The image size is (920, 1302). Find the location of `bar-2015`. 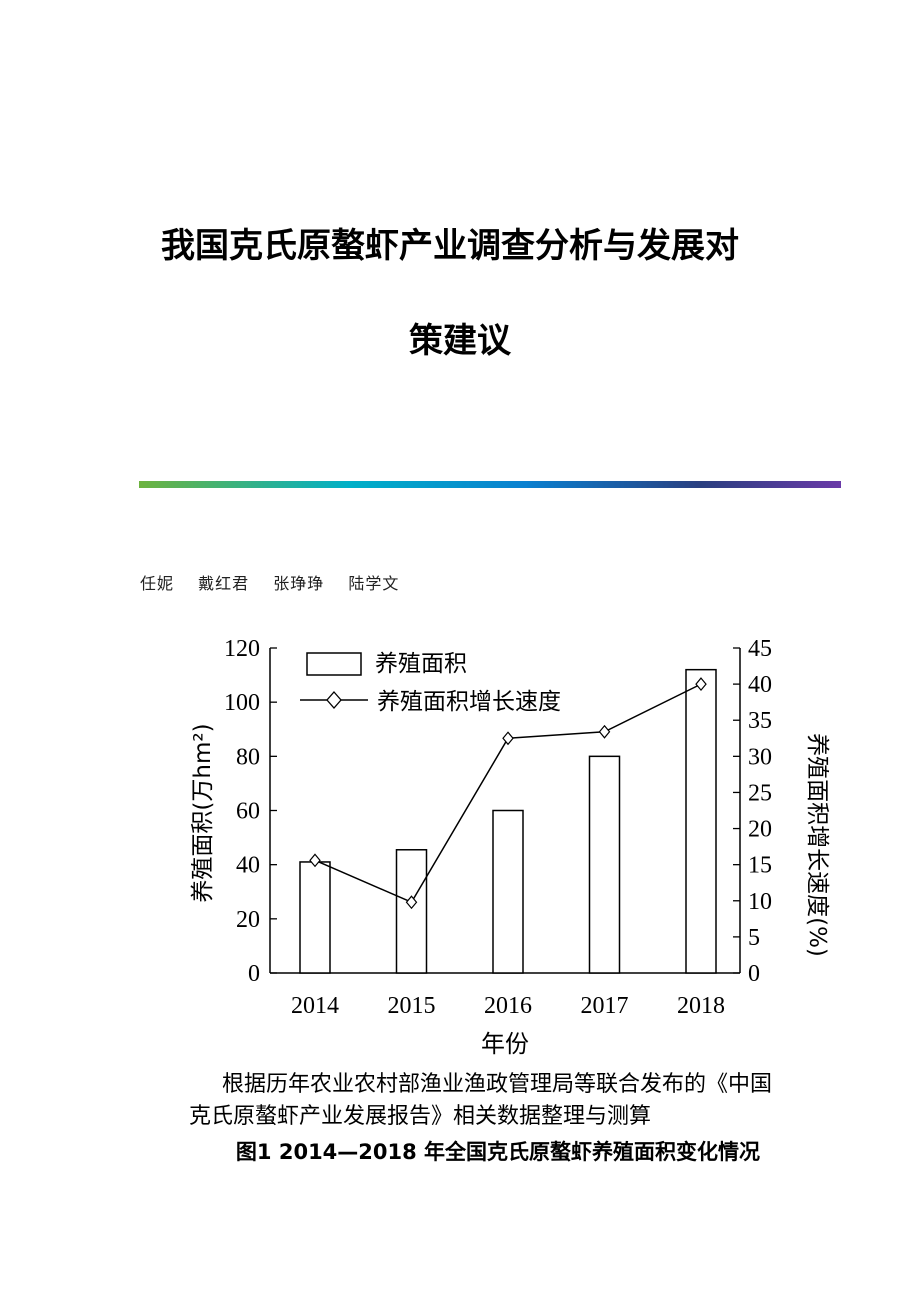

bar-2015 is located at coordinates (411, 911).